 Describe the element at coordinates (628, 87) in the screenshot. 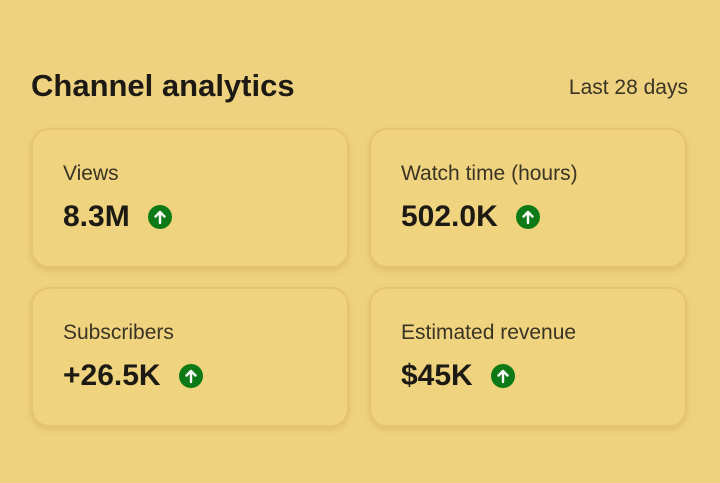

I see `period: Last 28 days` at that location.